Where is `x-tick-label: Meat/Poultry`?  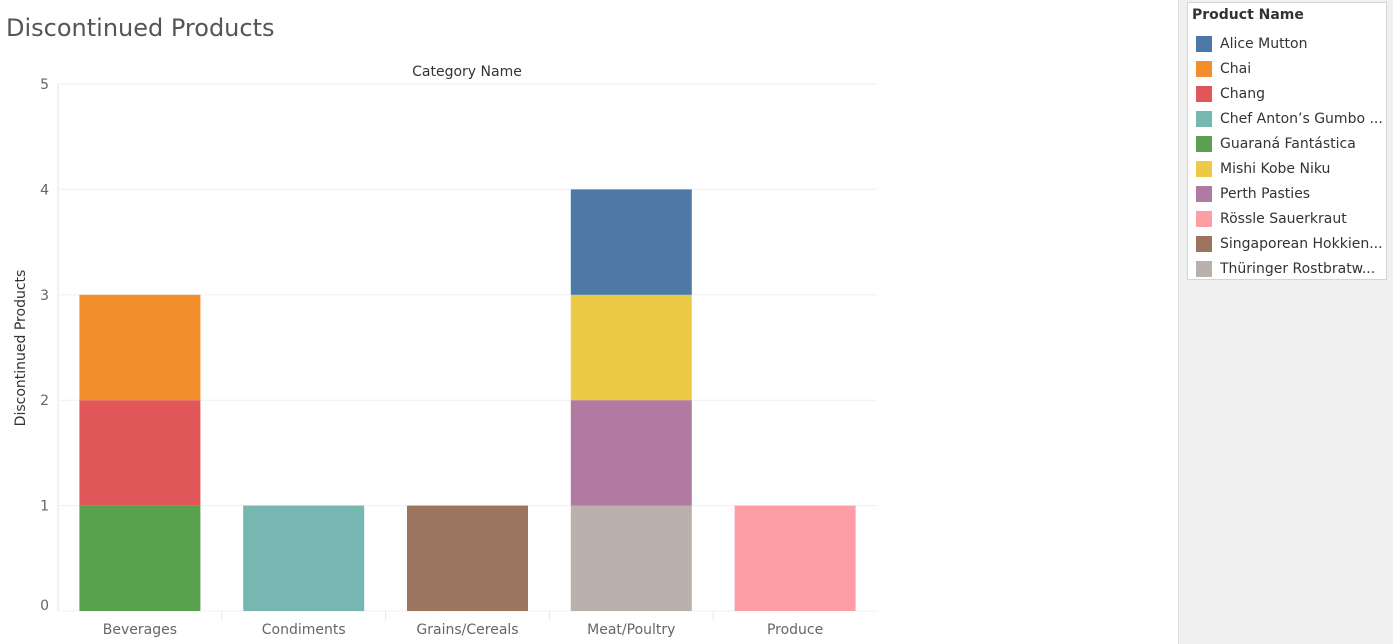
x-tick-label: Meat/Poultry is located at coordinates (631, 630).